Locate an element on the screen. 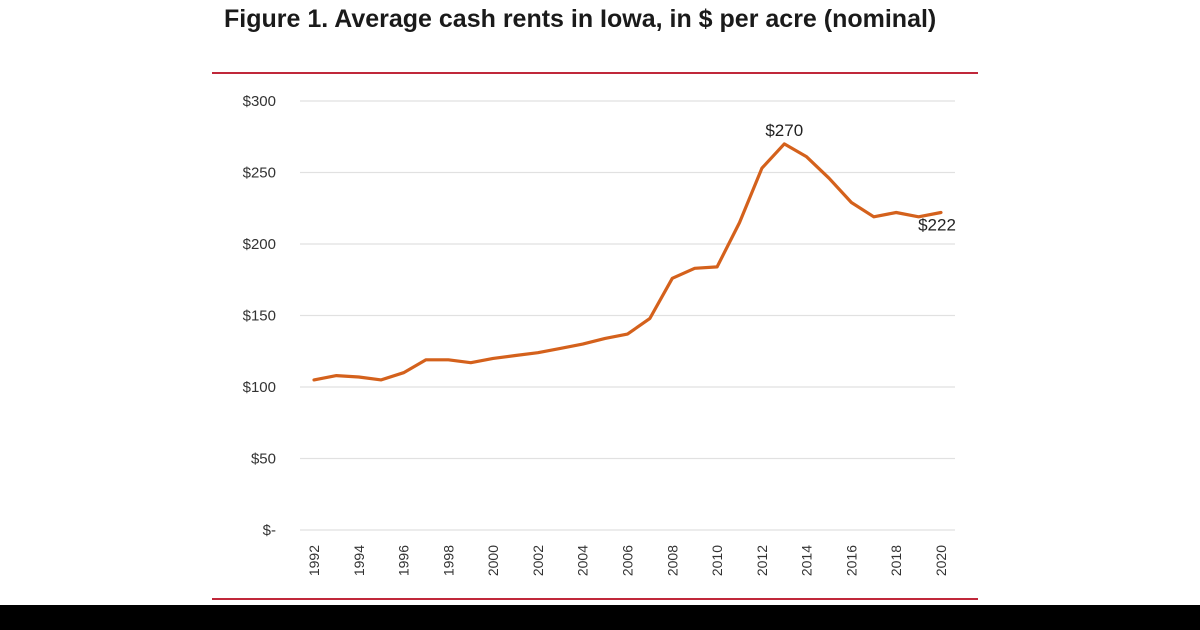 The width and height of the screenshot is (1200, 630). x-tick-label: 2002 is located at coordinates (538, 560).